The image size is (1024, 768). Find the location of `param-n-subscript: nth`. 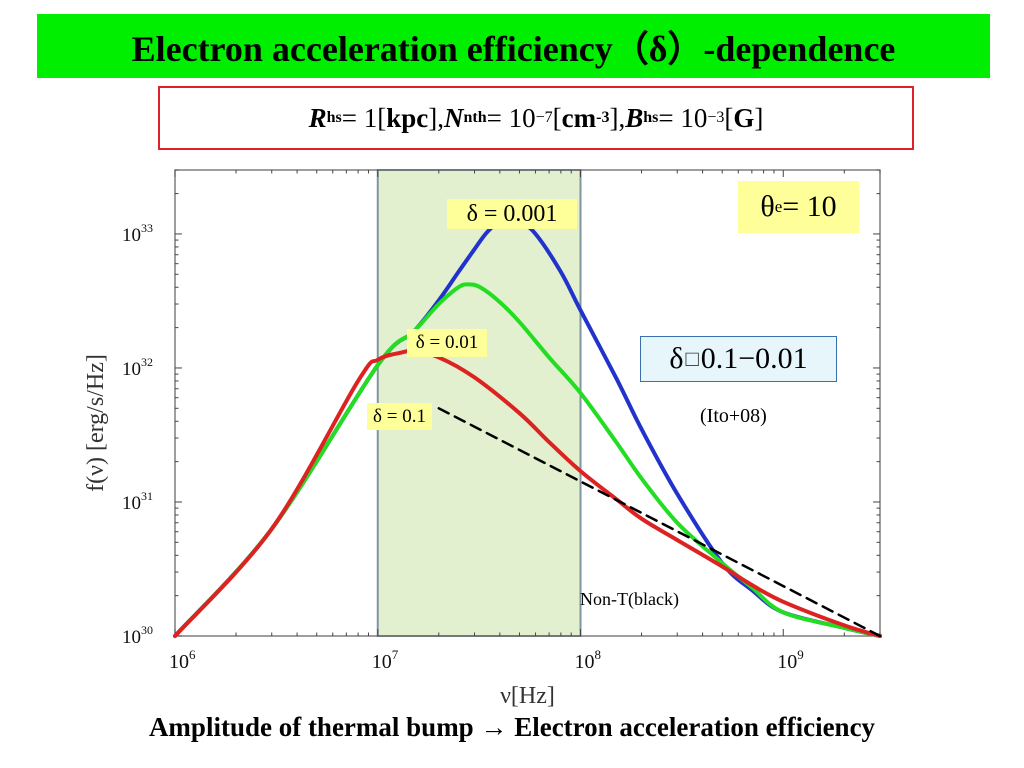

param-n-subscript: nth is located at coordinates (475, 117).